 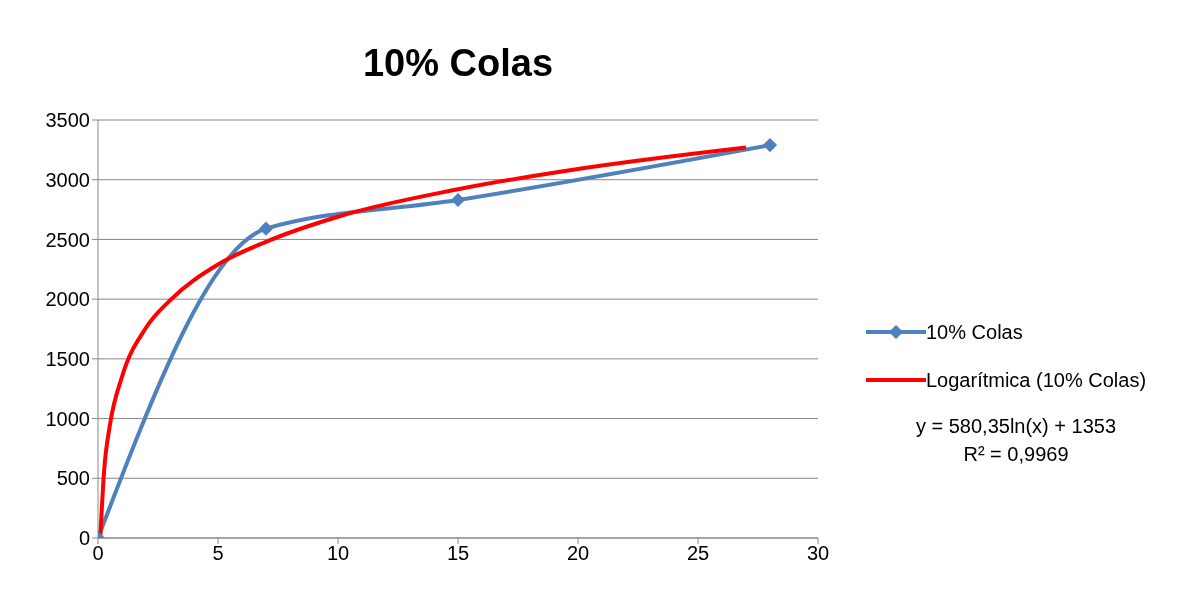 I want to click on y-tick-label: 0, so click(x=84, y=538).